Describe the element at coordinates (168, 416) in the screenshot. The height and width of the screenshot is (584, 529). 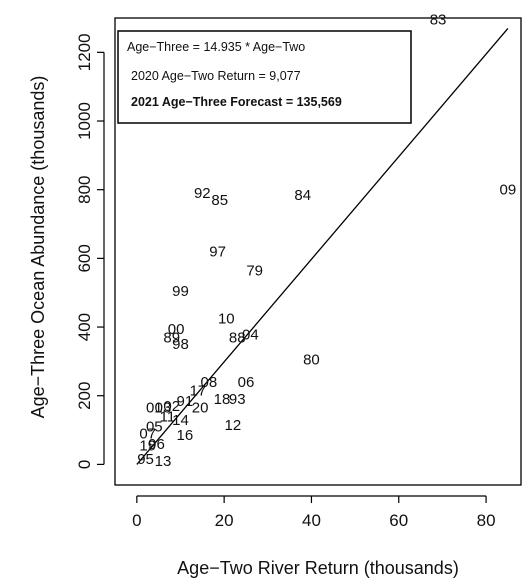
I see `point-label-11: 11` at that location.